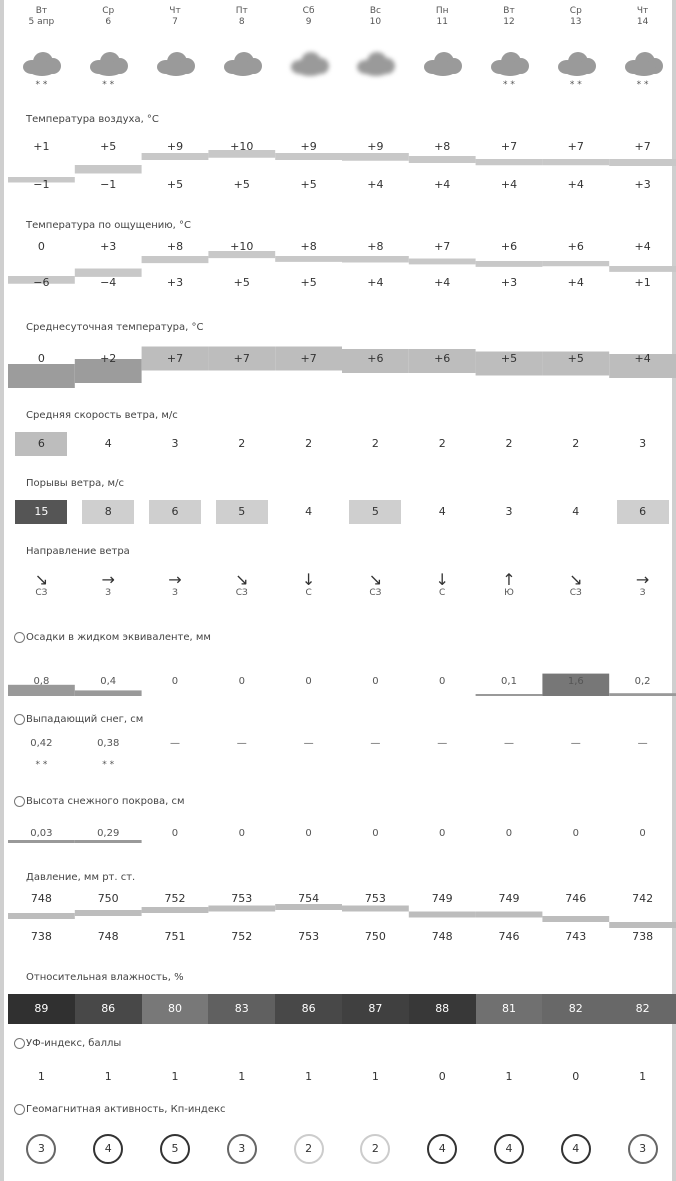 The width and height of the screenshot is (676, 1181). What do you see at coordinates (309, 898) in the screenshot?
I see `pressure-max: 754` at bounding box center [309, 898].